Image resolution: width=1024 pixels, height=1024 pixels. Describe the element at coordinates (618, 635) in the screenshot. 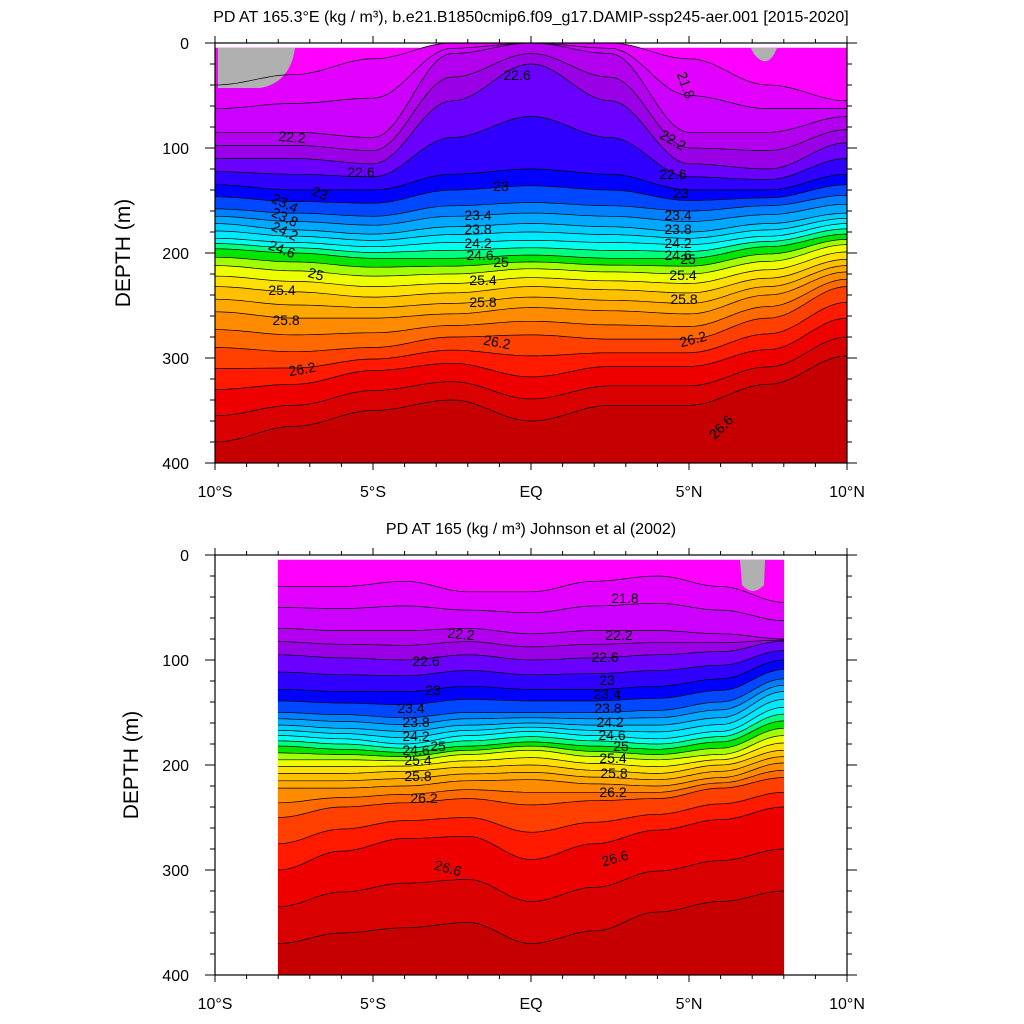

I see `contour-label: 22.2` at that location.